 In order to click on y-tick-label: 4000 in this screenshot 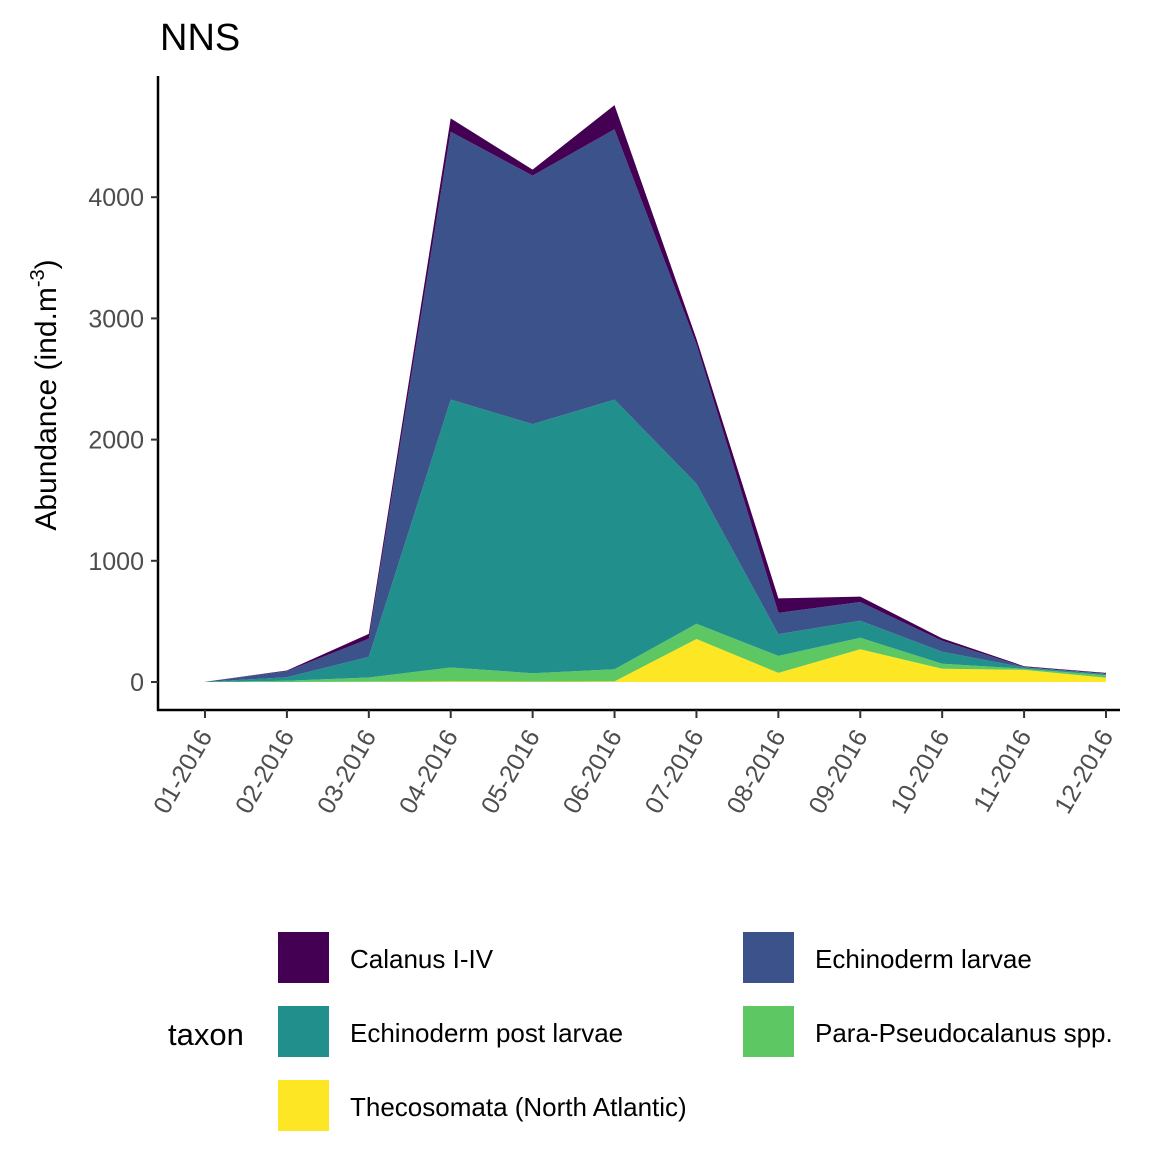, I will do `click(116, 198)`.